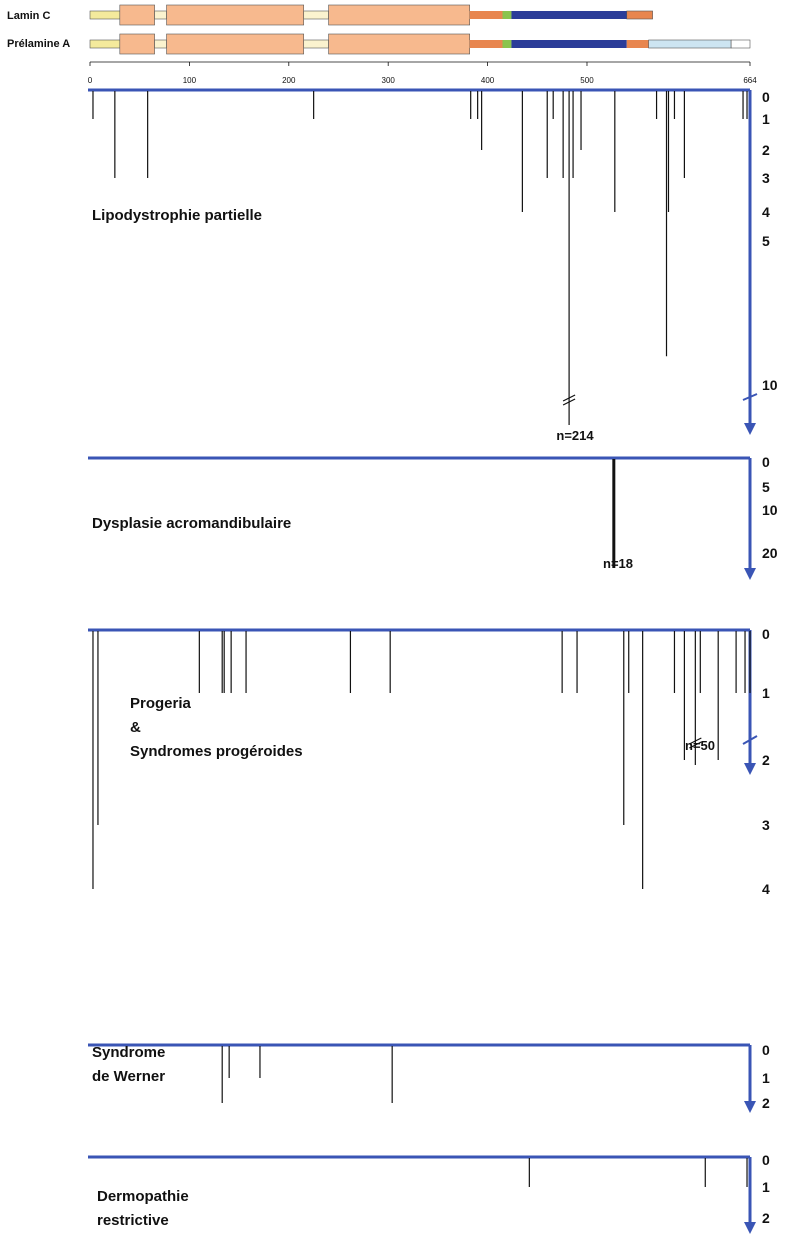 Image resolution: width=789 pixels, height=1246 pixels. What do you see at coordinates (135, 727) in the screenshot?
I see `panel-label: &` at bounding box center [135, 727].